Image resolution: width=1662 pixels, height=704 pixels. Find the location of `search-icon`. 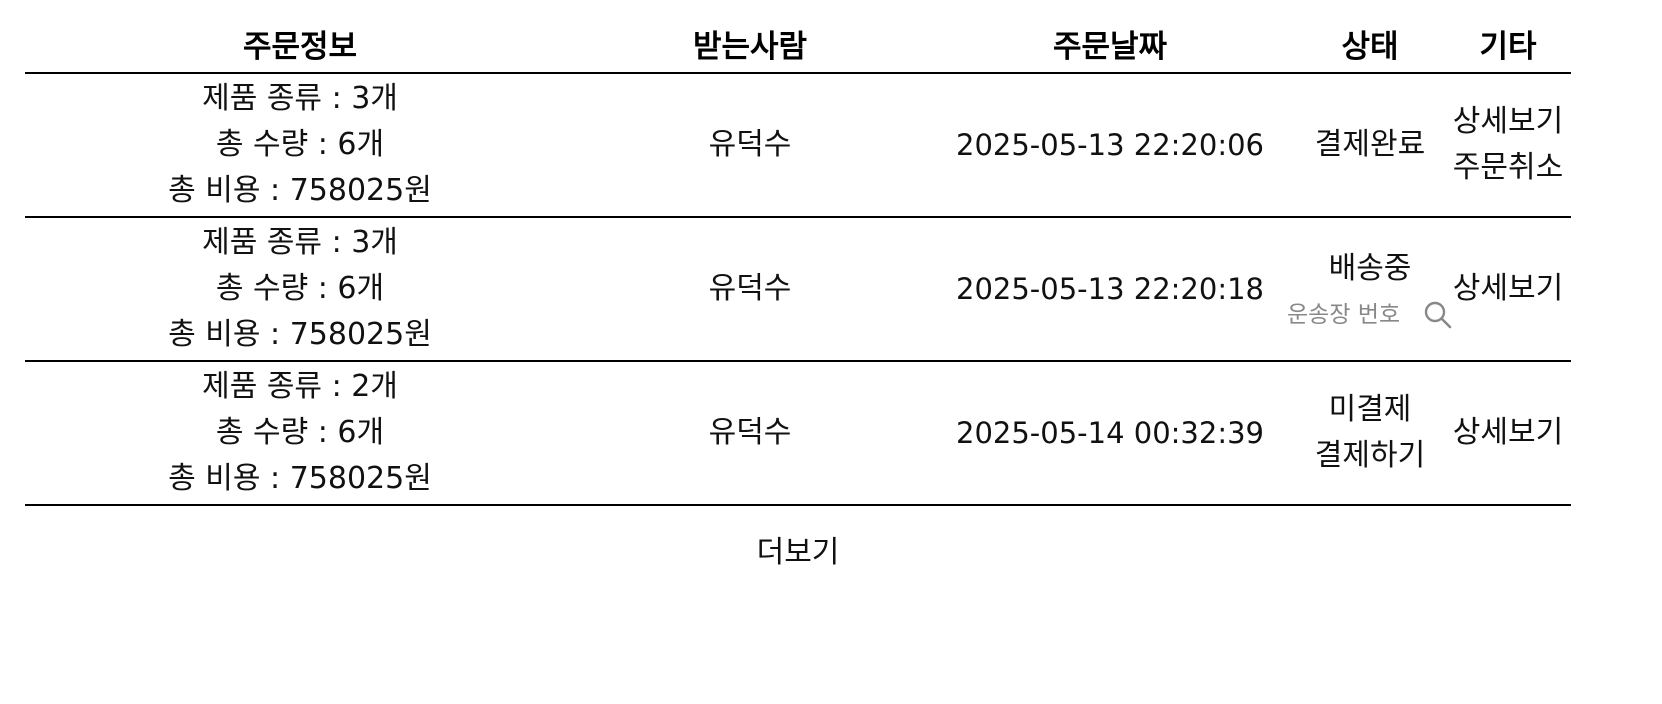

search-icon is located at coordinates (1438, 315).